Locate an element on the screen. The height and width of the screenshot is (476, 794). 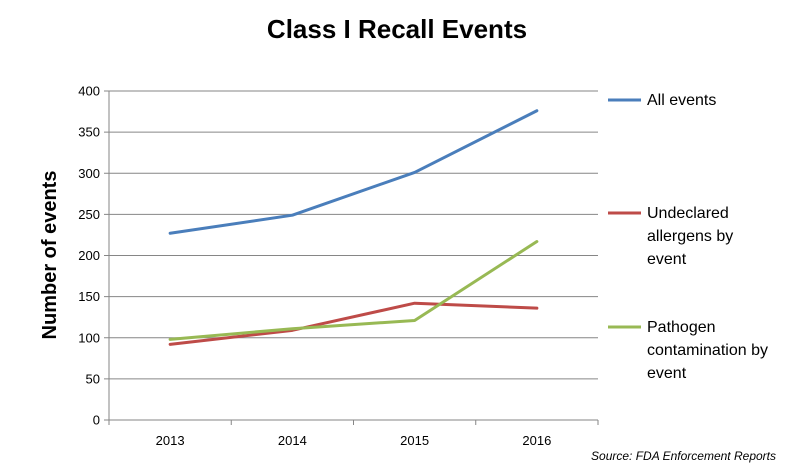
source-note: Source: FDA Enforcement Reports is located at coordinates (683, 456).